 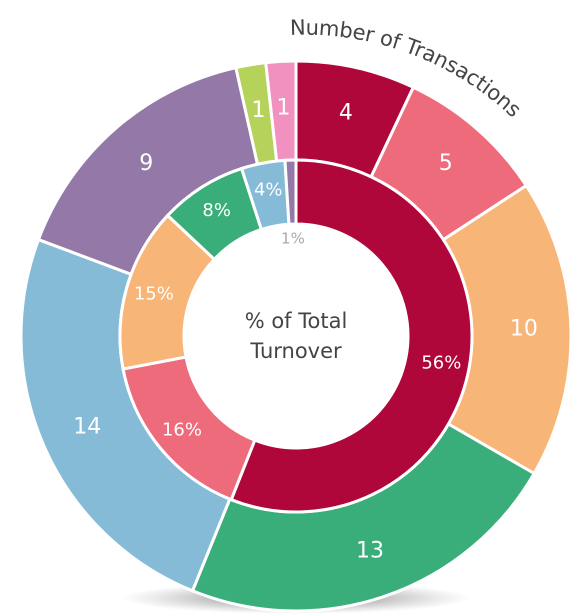 I want to click on center-label: Turnover, so click(x=295, y=351).